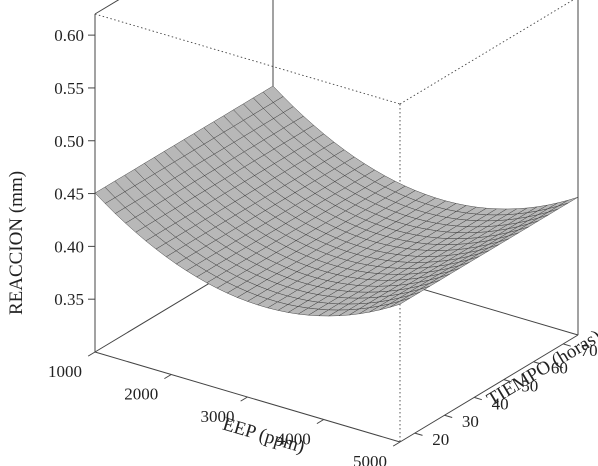 The image size is (598, 466). I want to click on z-tick-label: 0.35, so click(69, 299).